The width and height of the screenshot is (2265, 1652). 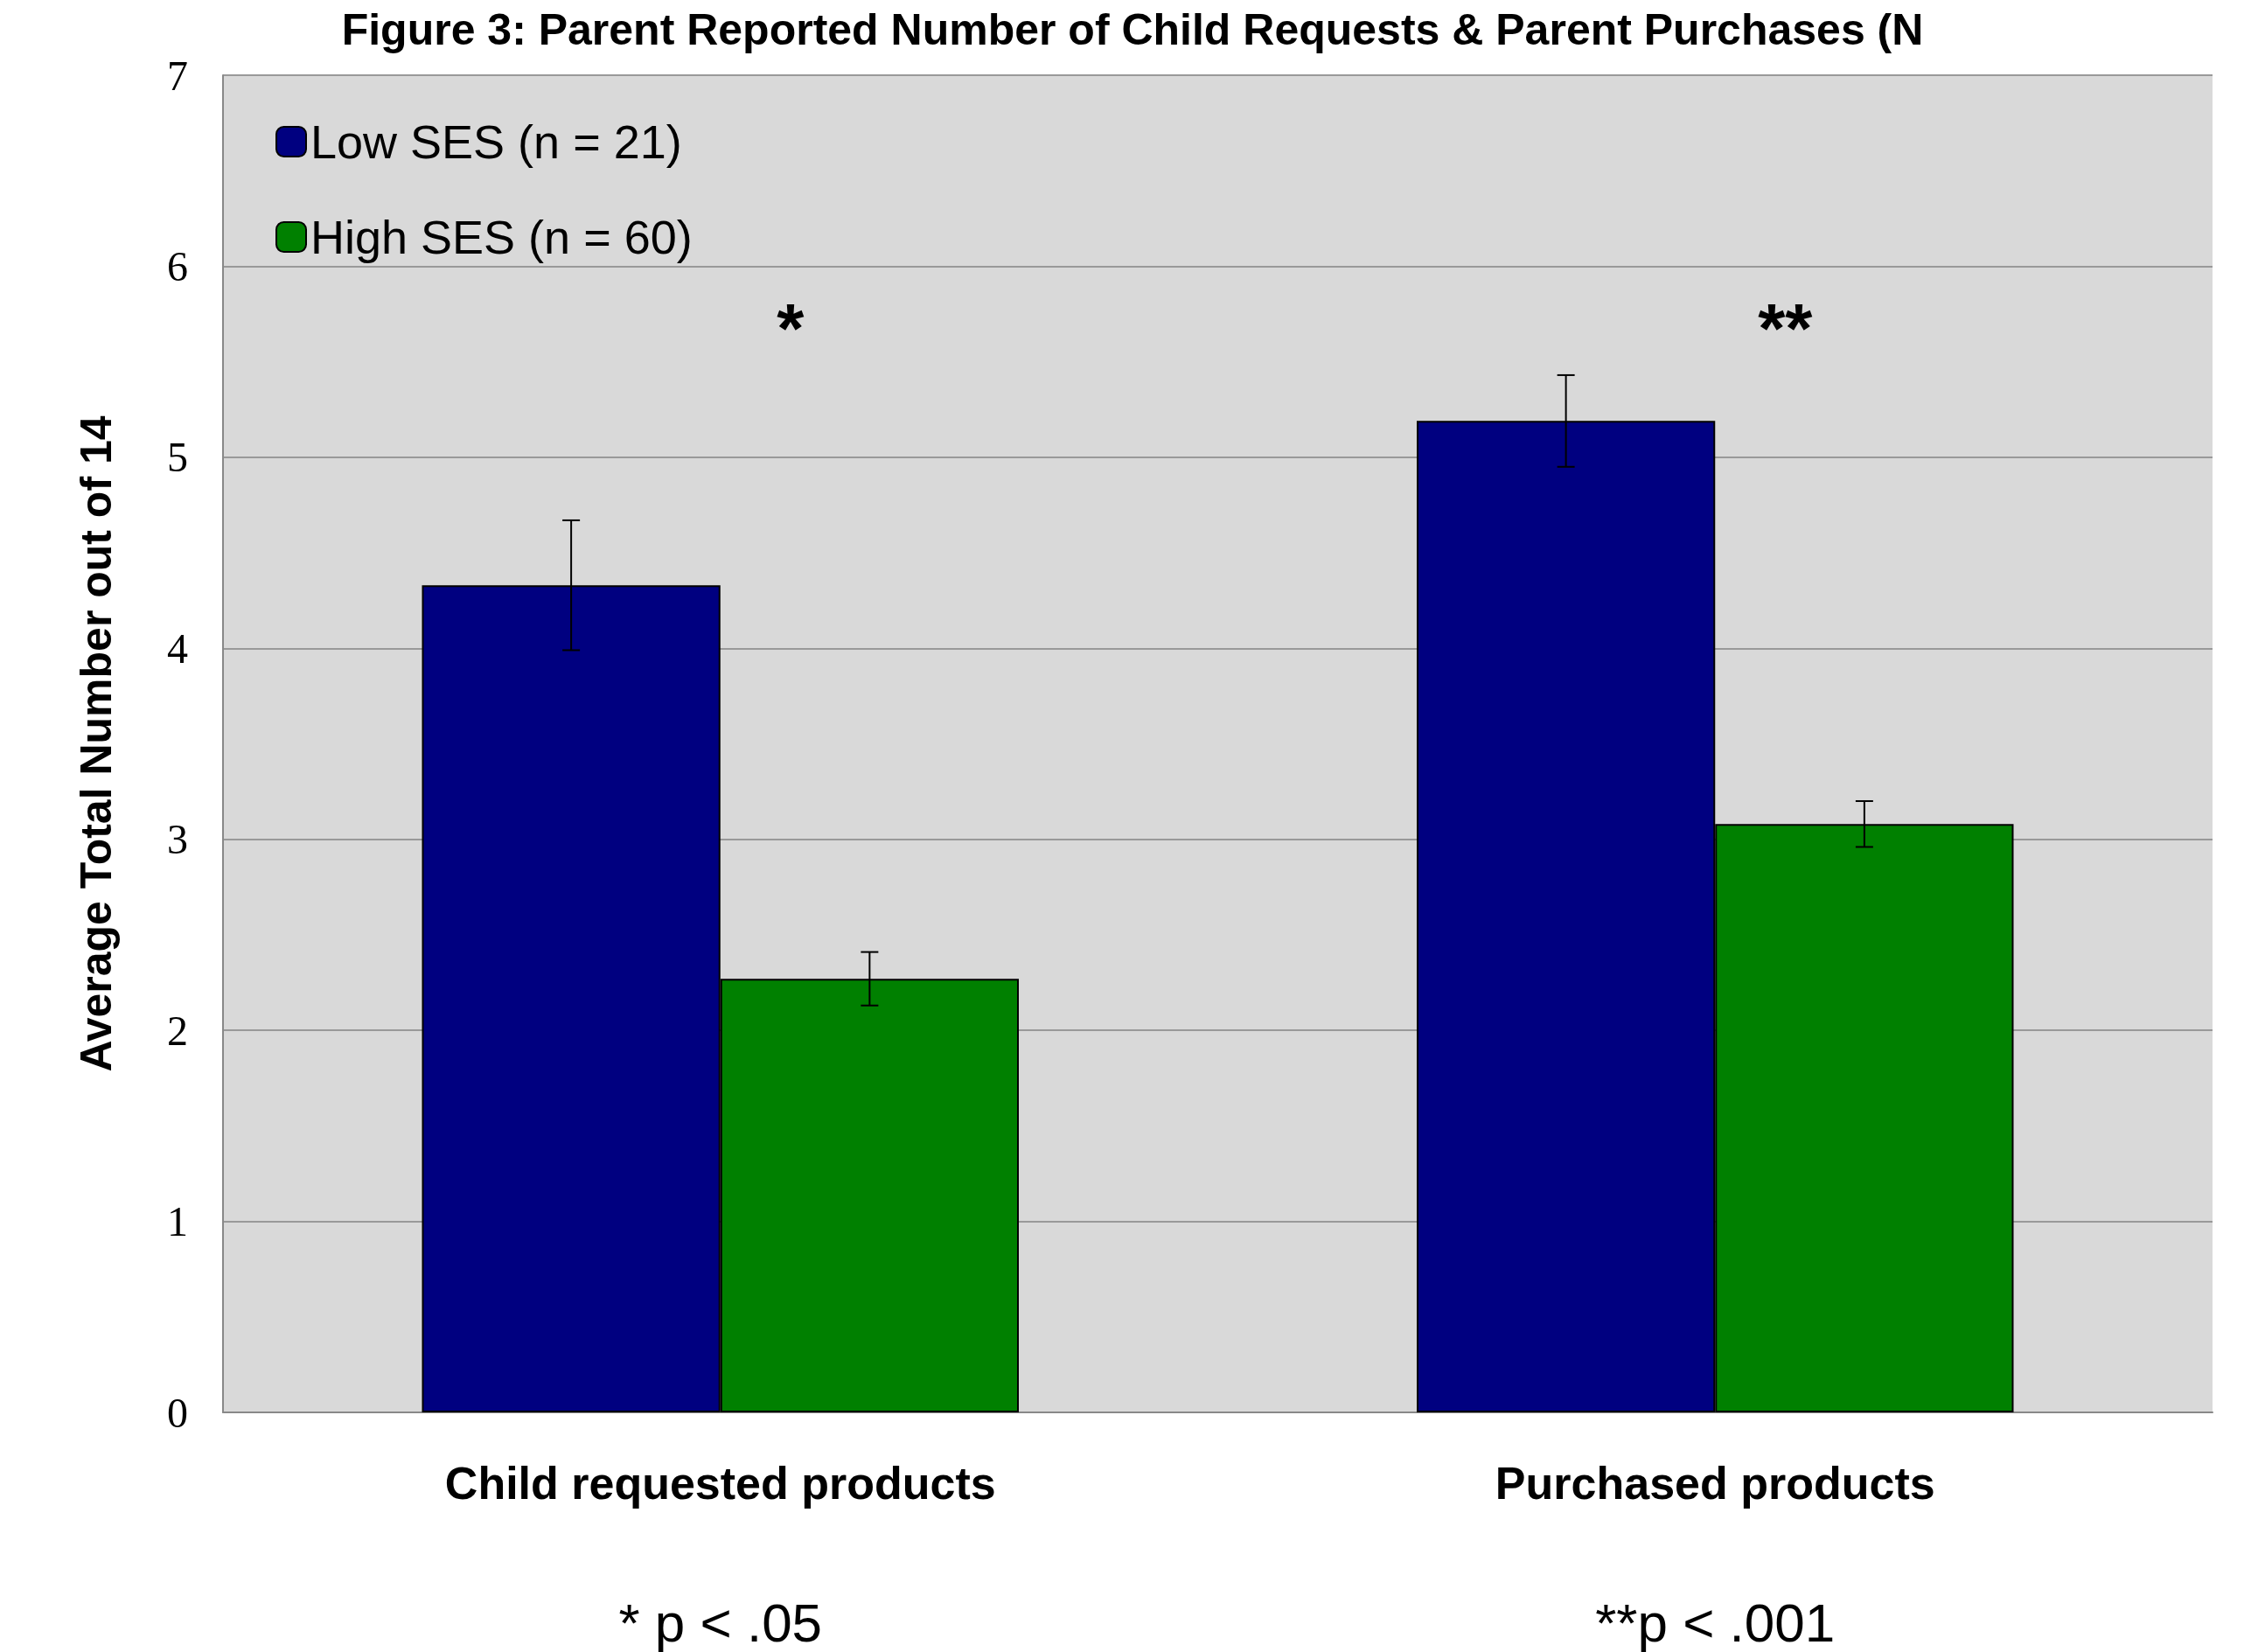 I want to click on y-tick-label: 1, so click(x=178, y=1221).